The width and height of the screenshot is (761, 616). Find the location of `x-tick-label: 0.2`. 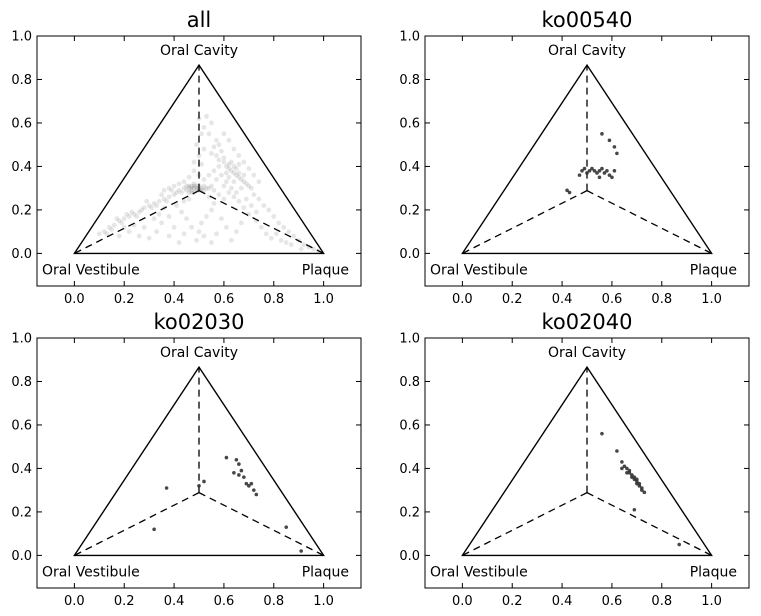

x-tick-label: 0.2 is located at coordinates (124, 601).